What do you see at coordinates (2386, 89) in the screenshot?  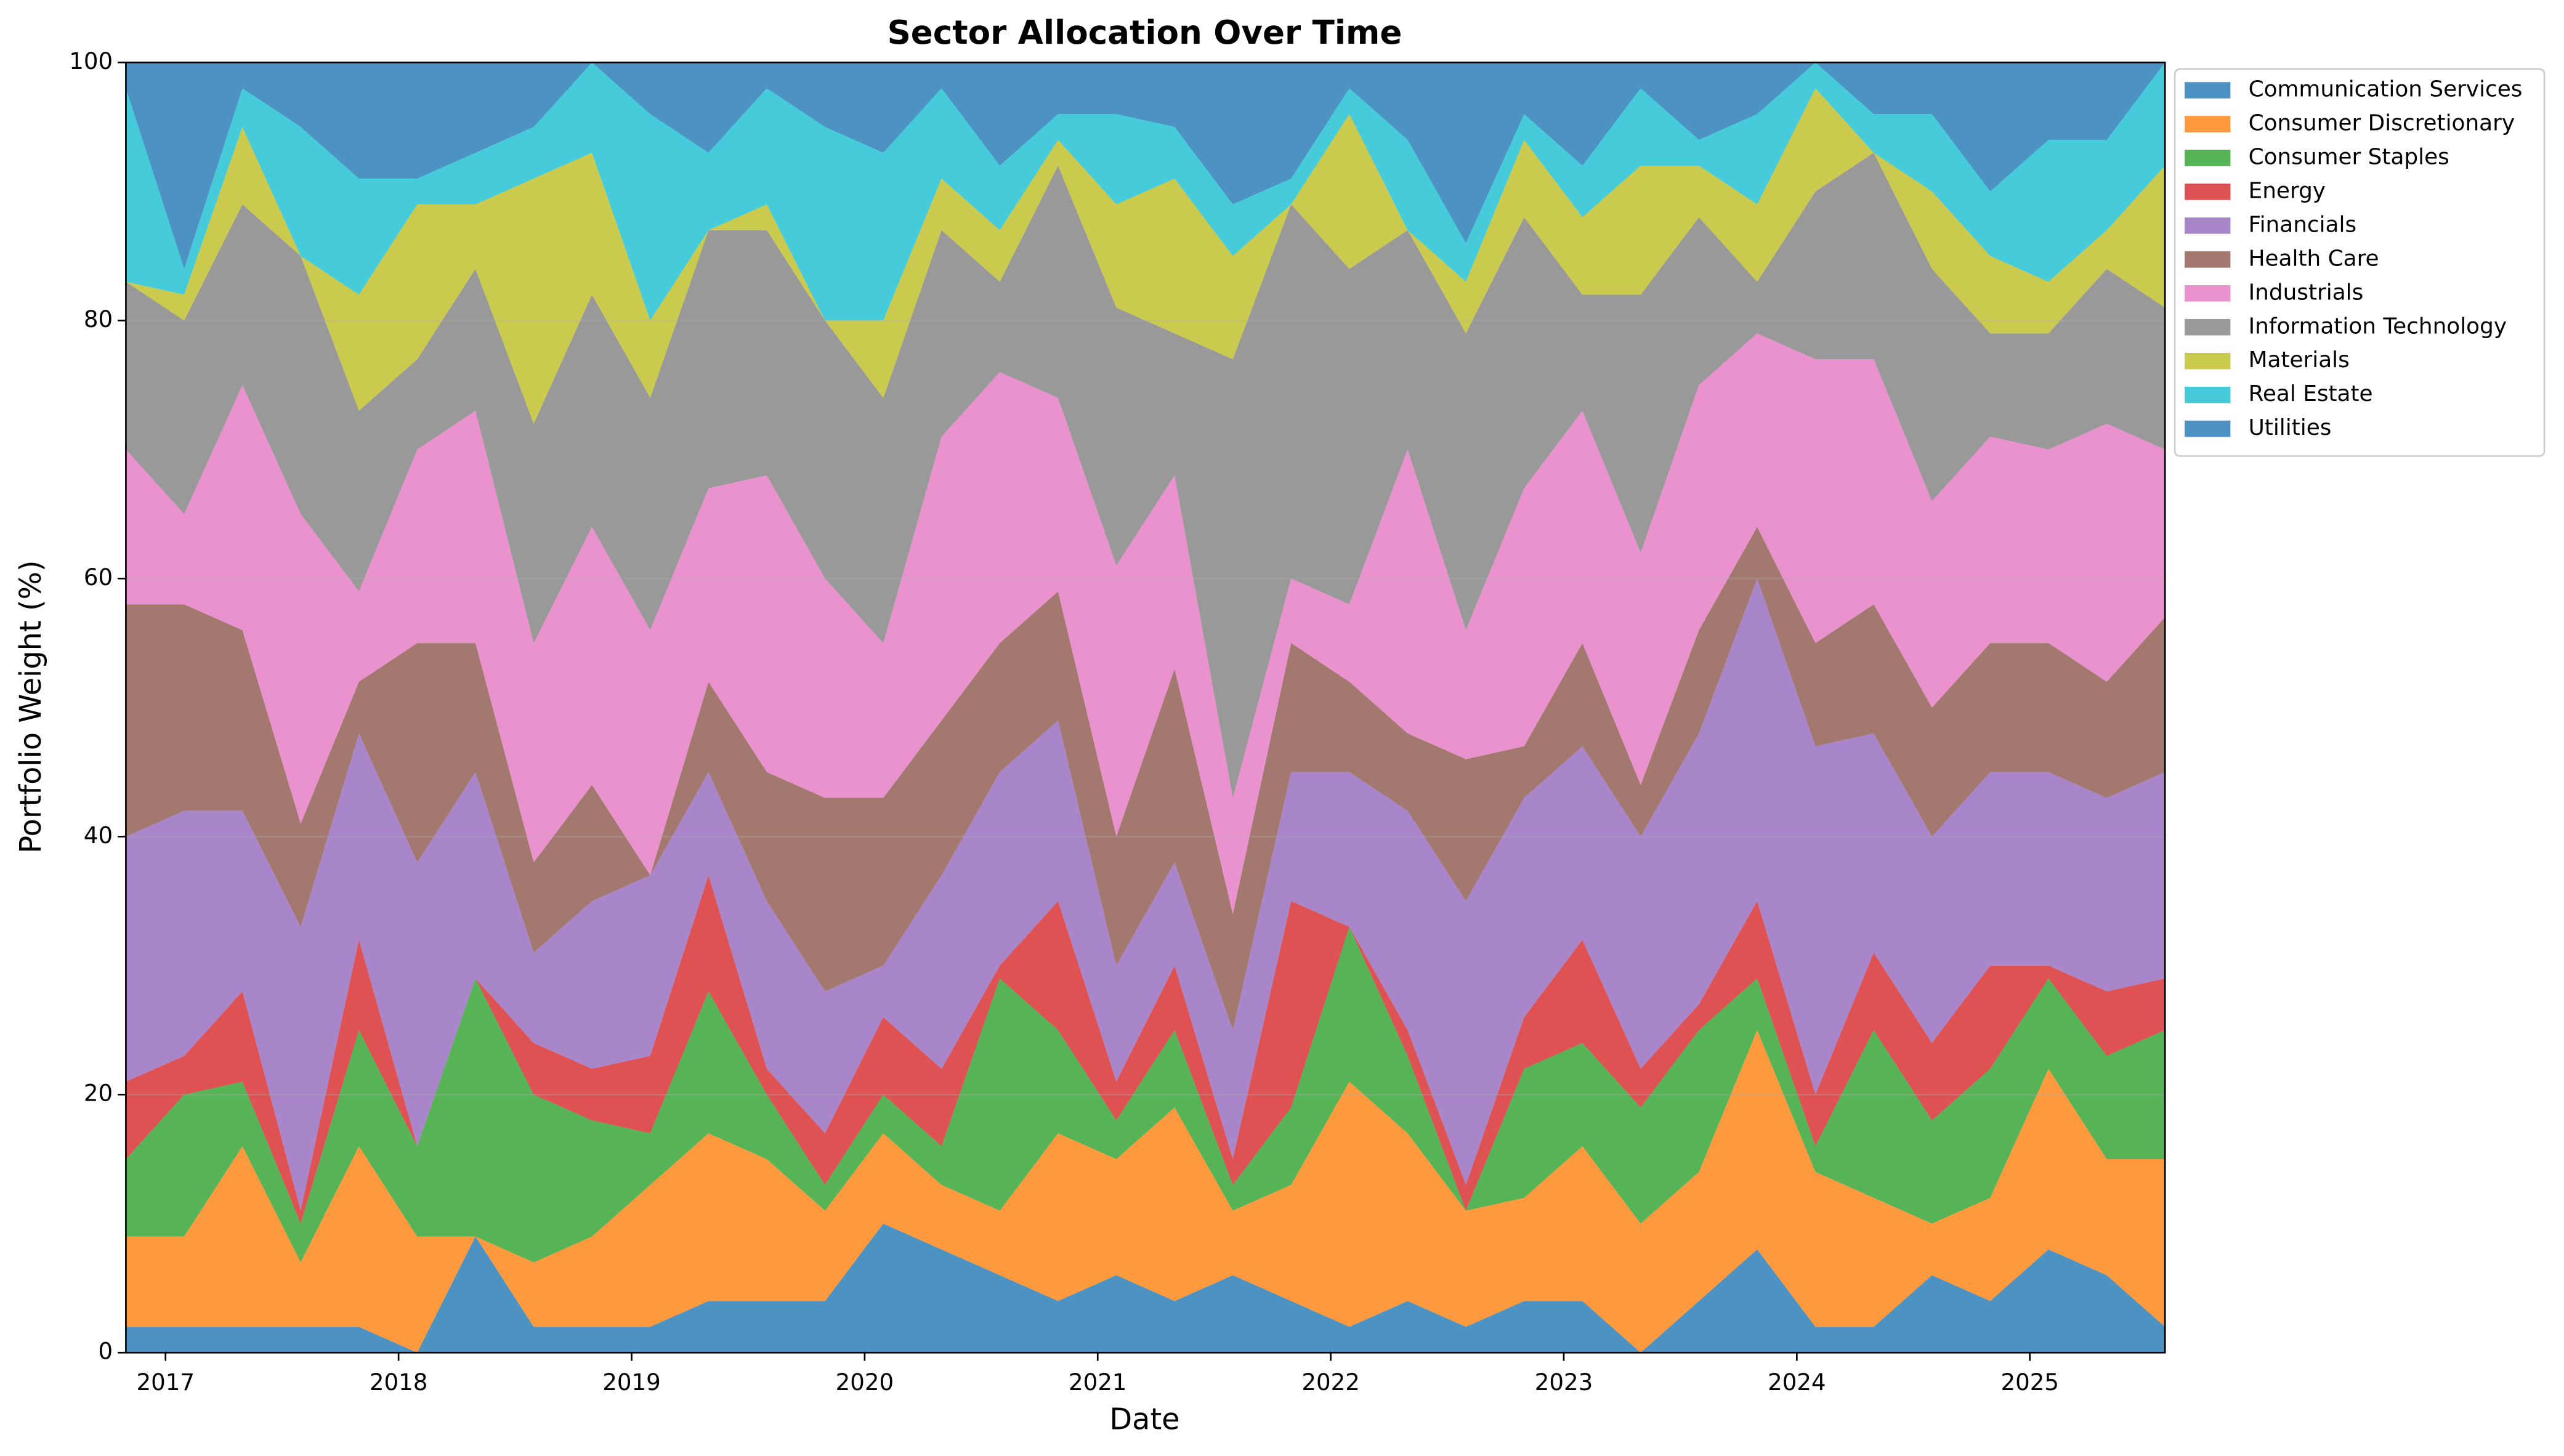 I see `legend-label: Communication Services` at bounding box center [2386, 89].